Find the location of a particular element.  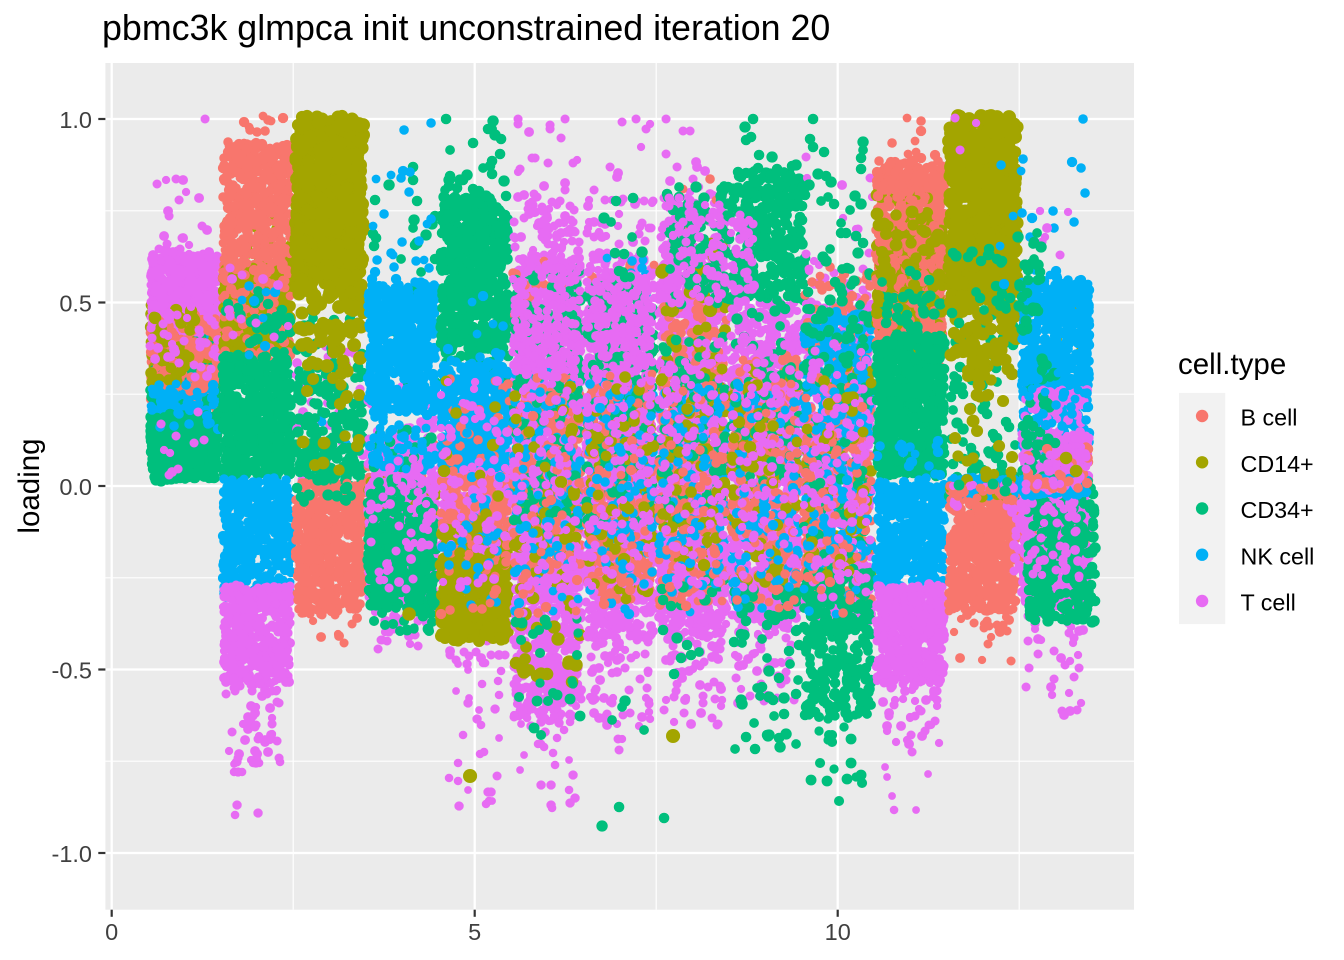

svg-text: 0.5 is located at coordinates (75, 304).